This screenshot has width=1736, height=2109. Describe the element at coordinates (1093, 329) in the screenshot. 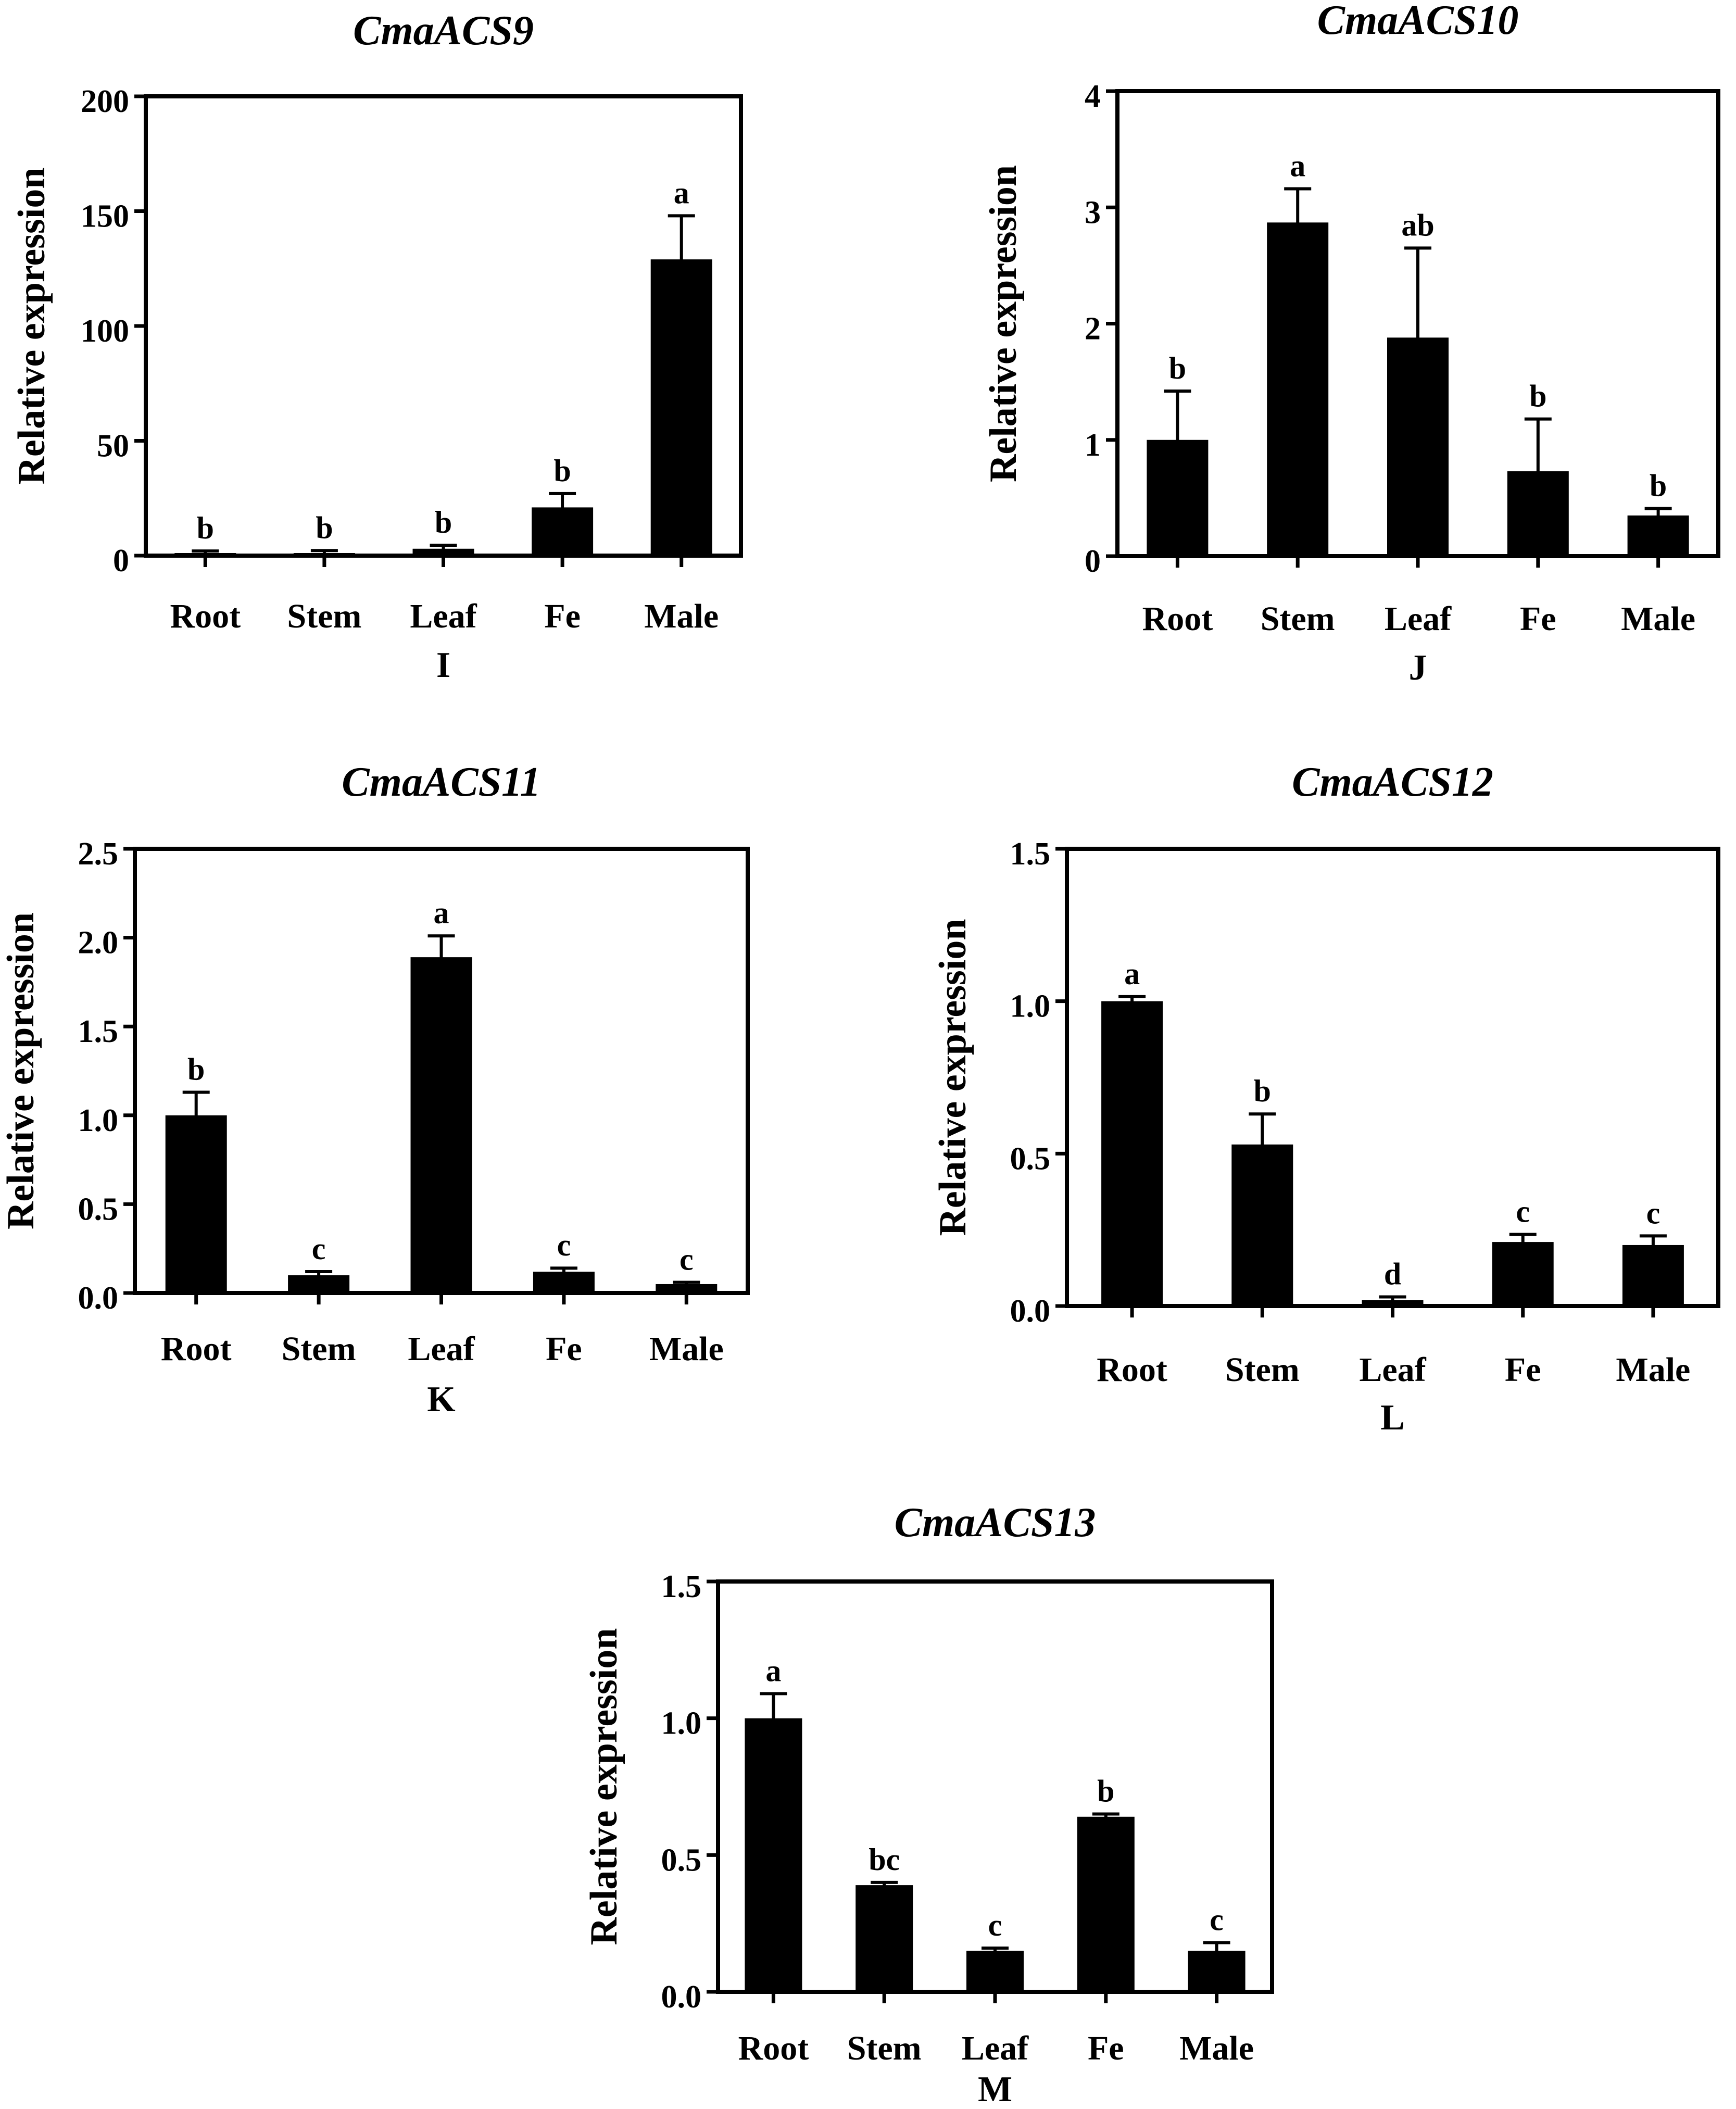

I see `y-tick-label: 2` at that location.